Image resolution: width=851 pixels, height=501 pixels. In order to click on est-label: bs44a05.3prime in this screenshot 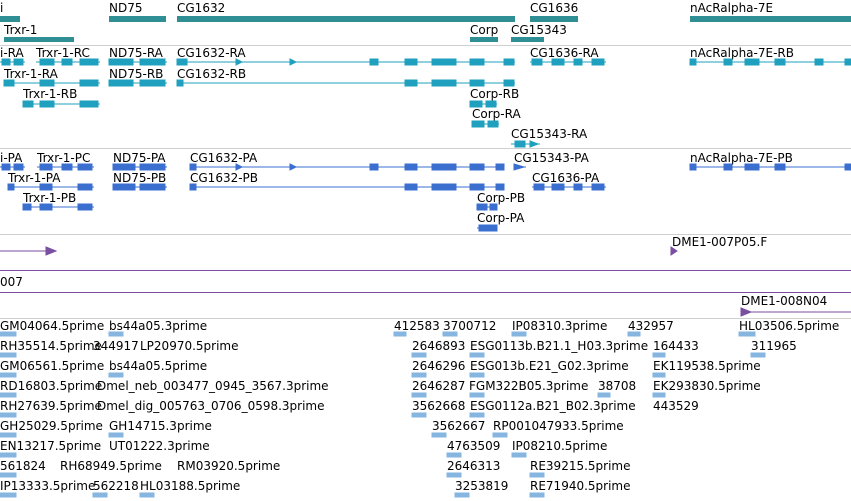, I will do `click(158, 326)`.